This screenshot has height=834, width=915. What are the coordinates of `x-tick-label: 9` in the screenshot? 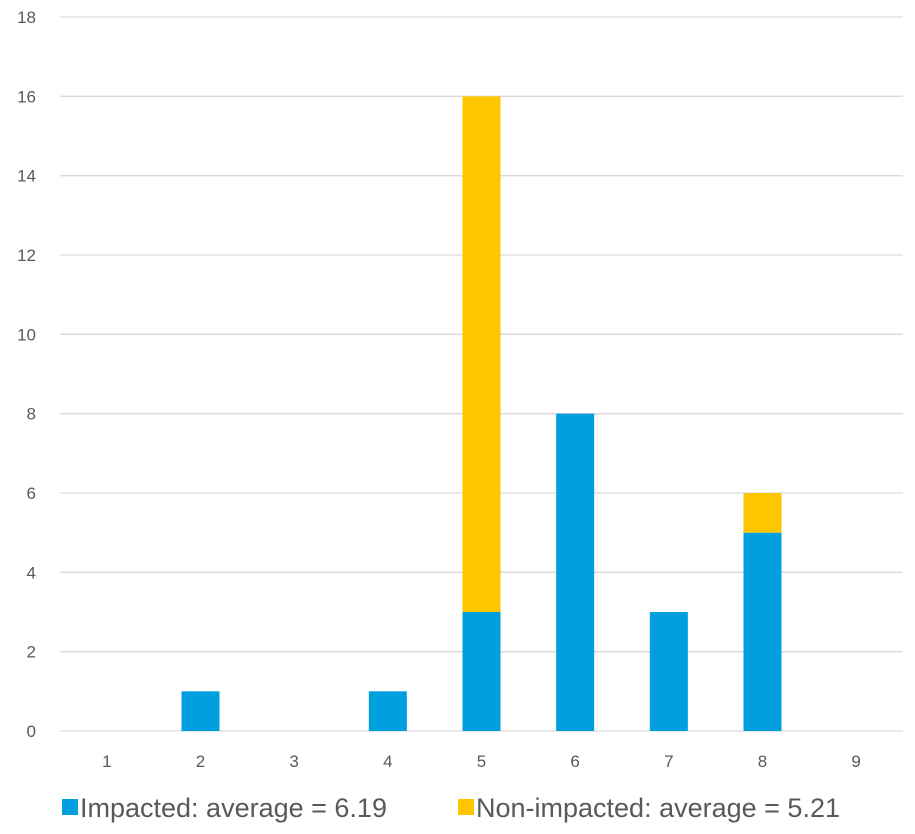 It's located at (855, 761).